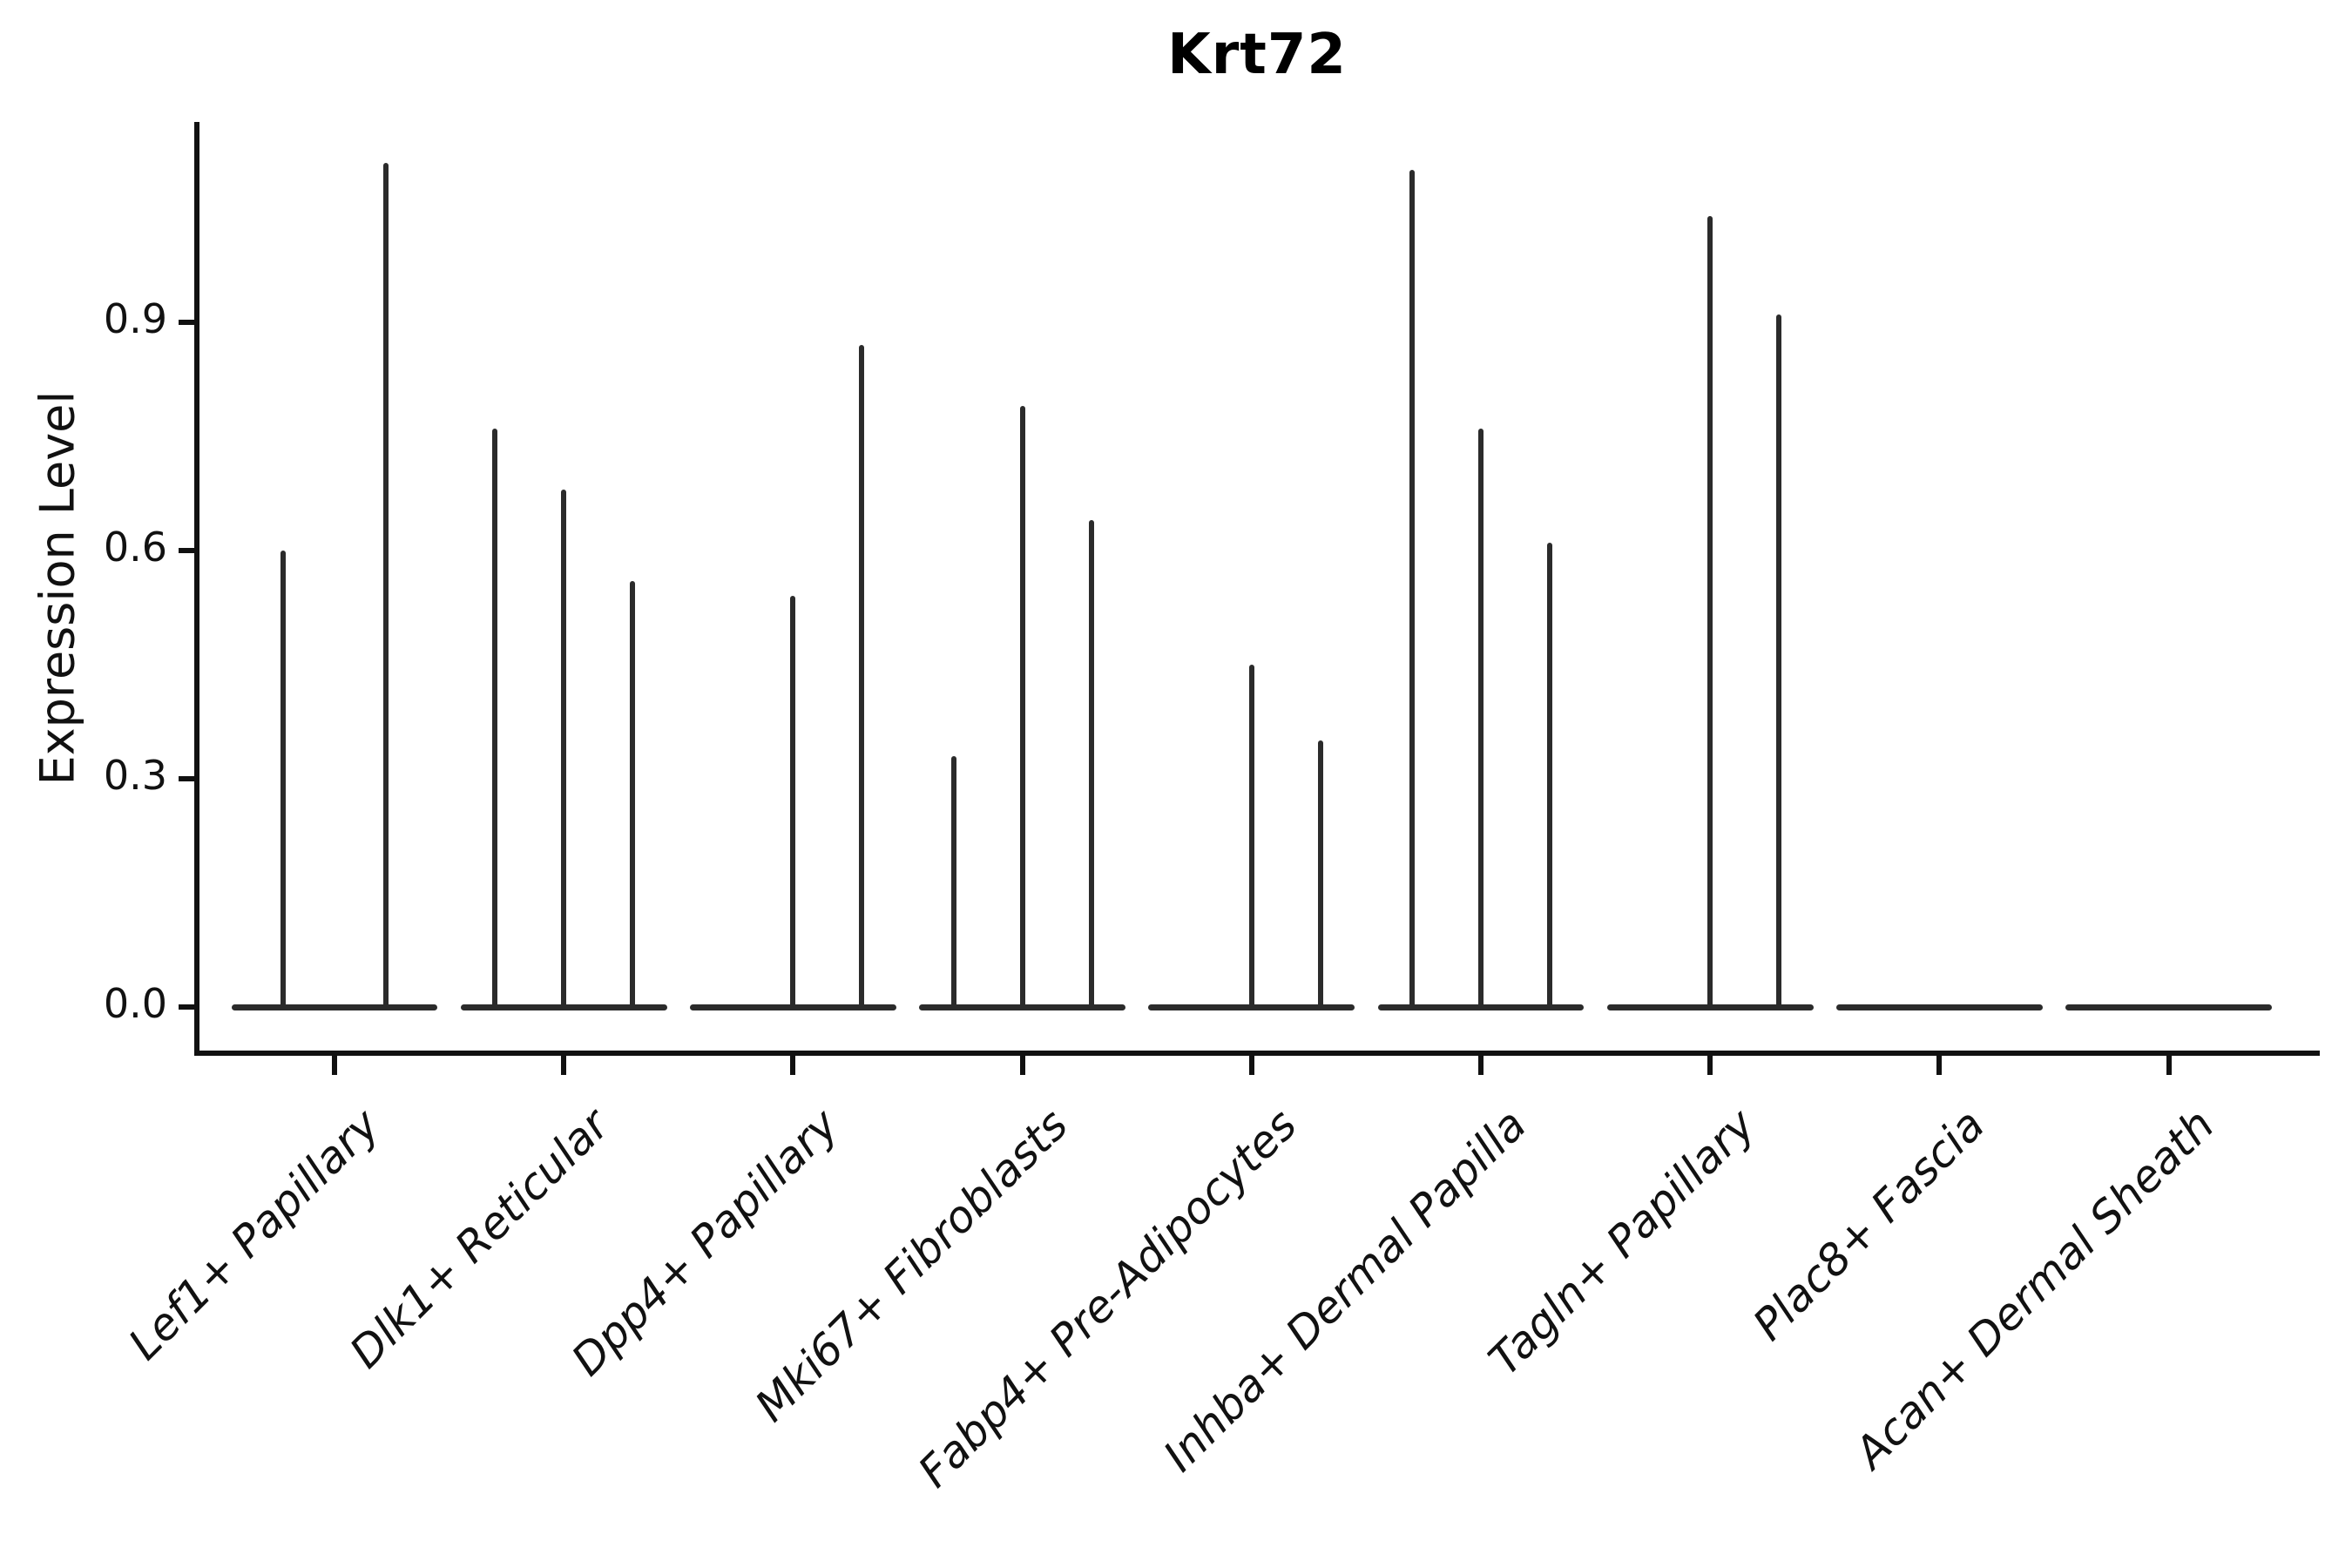  I want to click on y-tick-label: 0.0, so click(135, 1004).